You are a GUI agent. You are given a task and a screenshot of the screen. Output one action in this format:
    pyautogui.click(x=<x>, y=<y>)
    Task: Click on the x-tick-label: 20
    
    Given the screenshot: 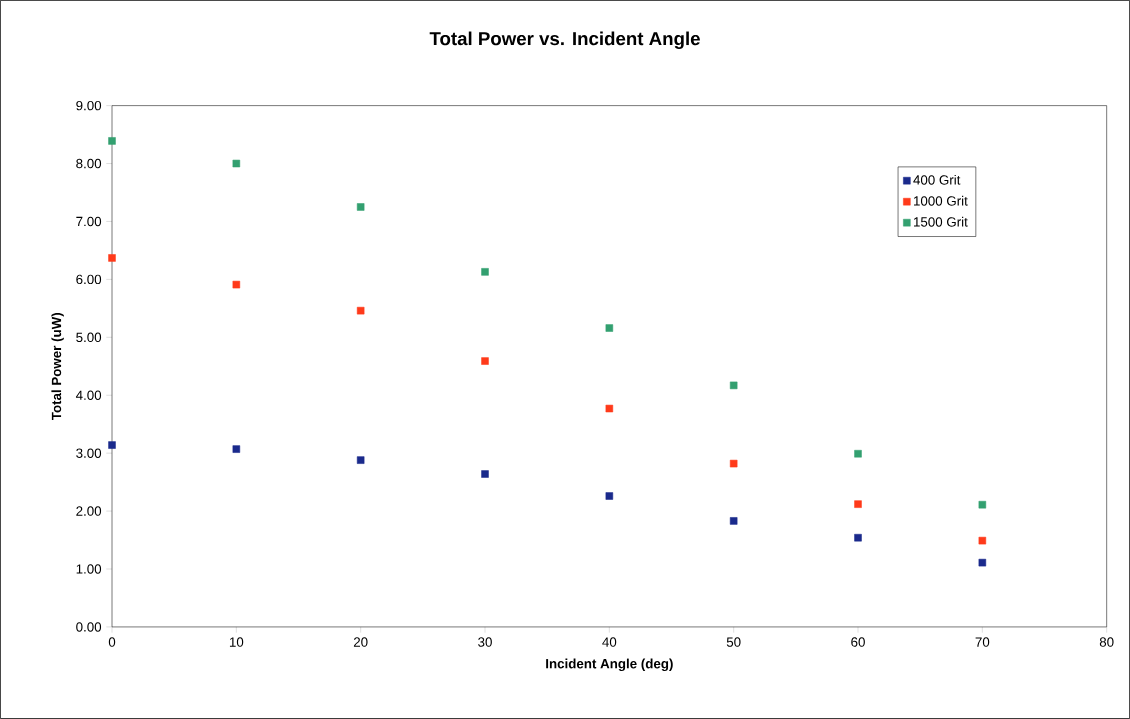 What is the action you would take?
    pyautogui.click(x=360, y=642)
    